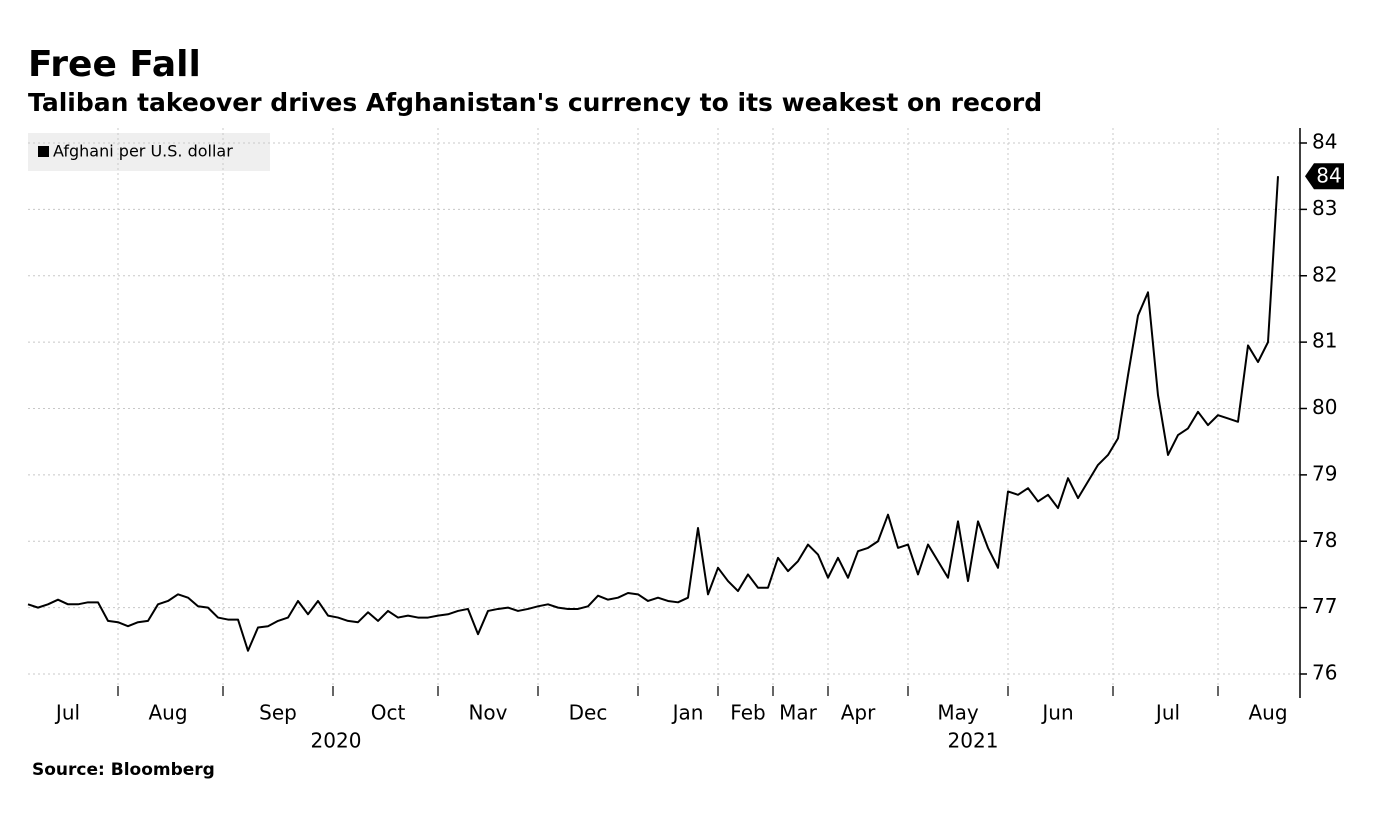 This screenshot has height=832, width=1376. Describe the element at coordinates (123, 770) in the screenshot. I see `source: Source: Bloomberg` at that location.